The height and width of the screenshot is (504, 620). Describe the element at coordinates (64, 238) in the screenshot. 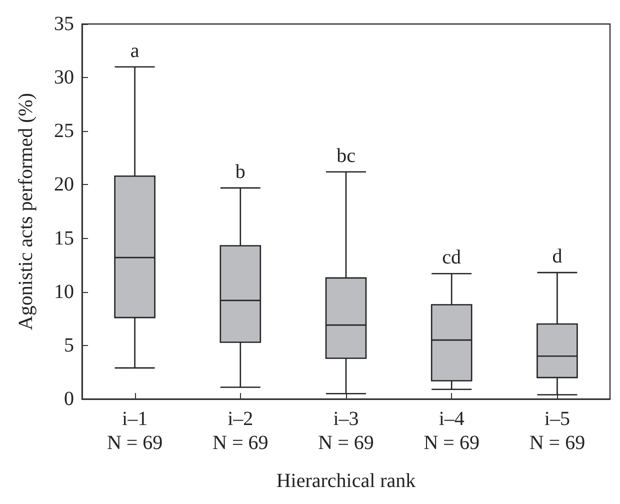

I see `y-tick-label: 15` at that location.